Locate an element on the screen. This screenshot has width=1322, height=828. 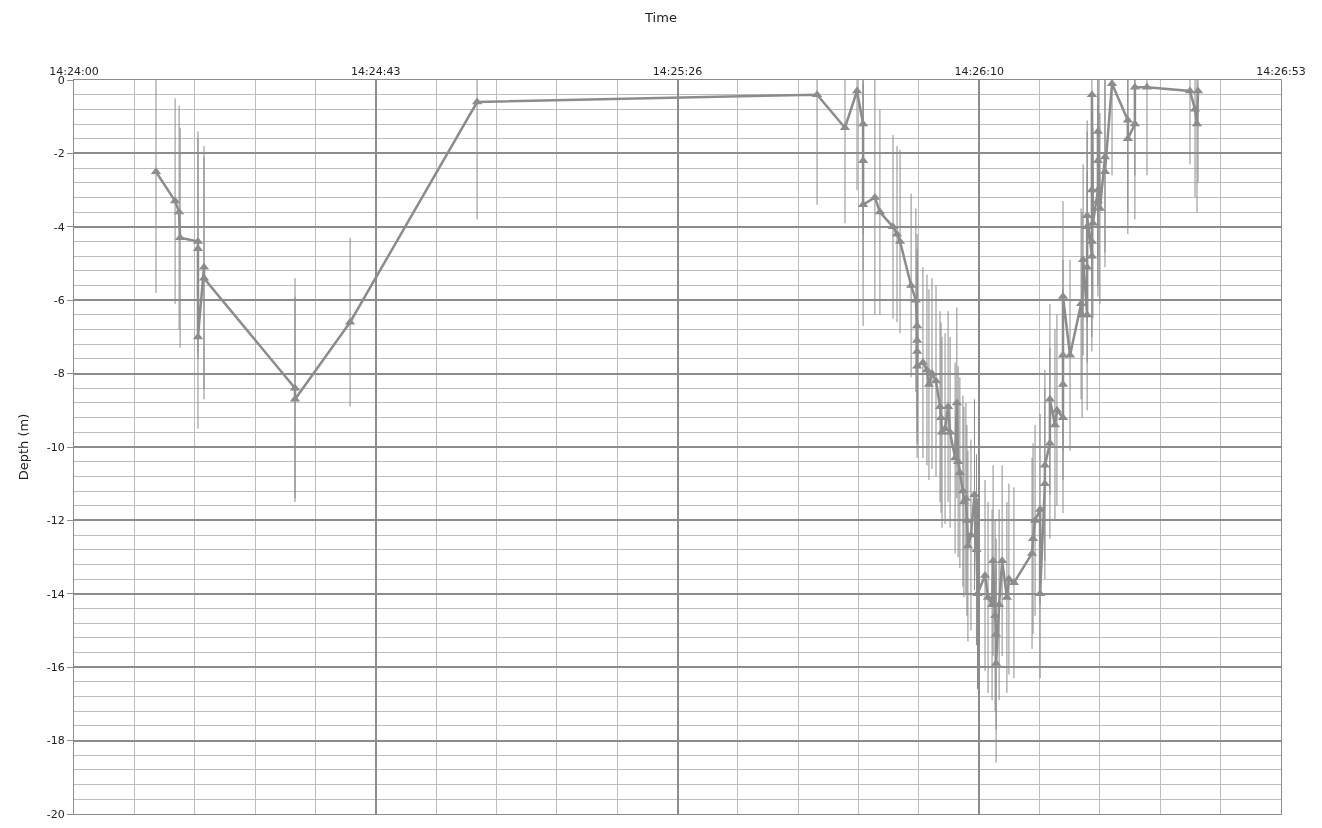
x-tick-label: 14:26:53 is located at coordinates (1281, 71).